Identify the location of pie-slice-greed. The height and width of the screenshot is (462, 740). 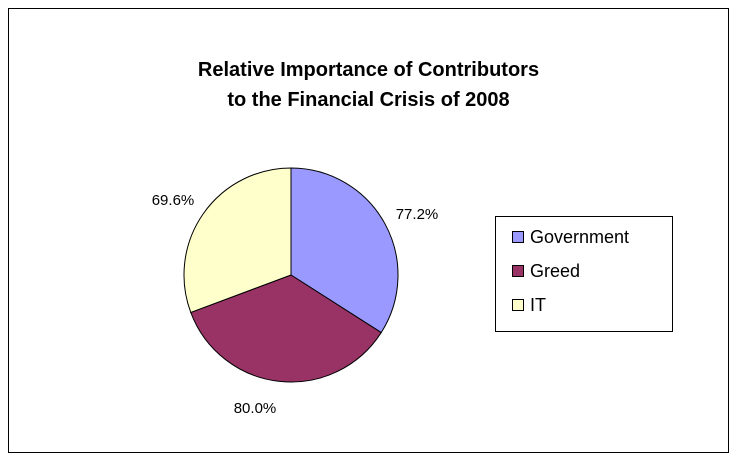
(286, 328).